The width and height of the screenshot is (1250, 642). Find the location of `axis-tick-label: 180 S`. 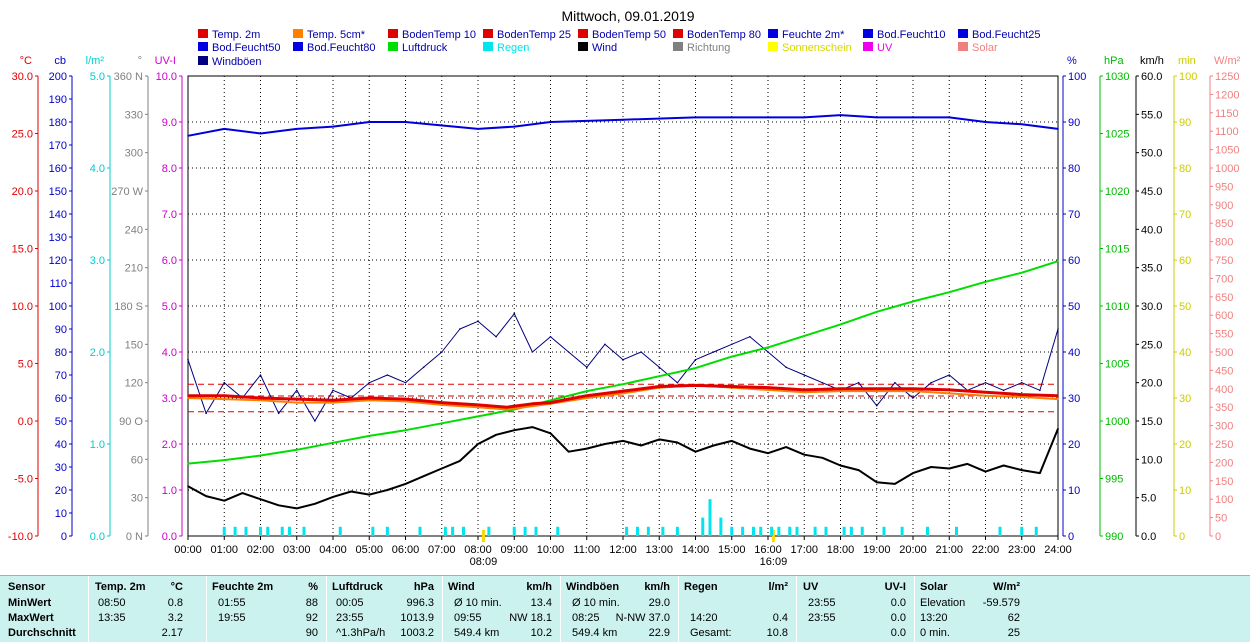

axis-tick-label: 180 S is located at coordinates (128, 307).